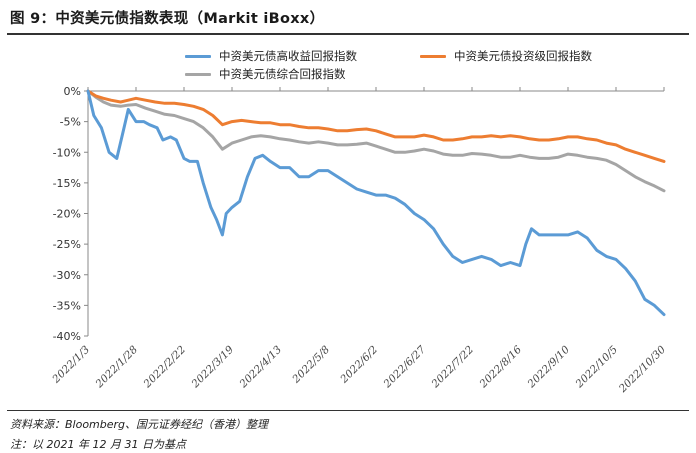 Image resolution: width=696 pixels, height=453 pixels. I want to click on x-tick-label: 2022/7/22, so click(452, 366).